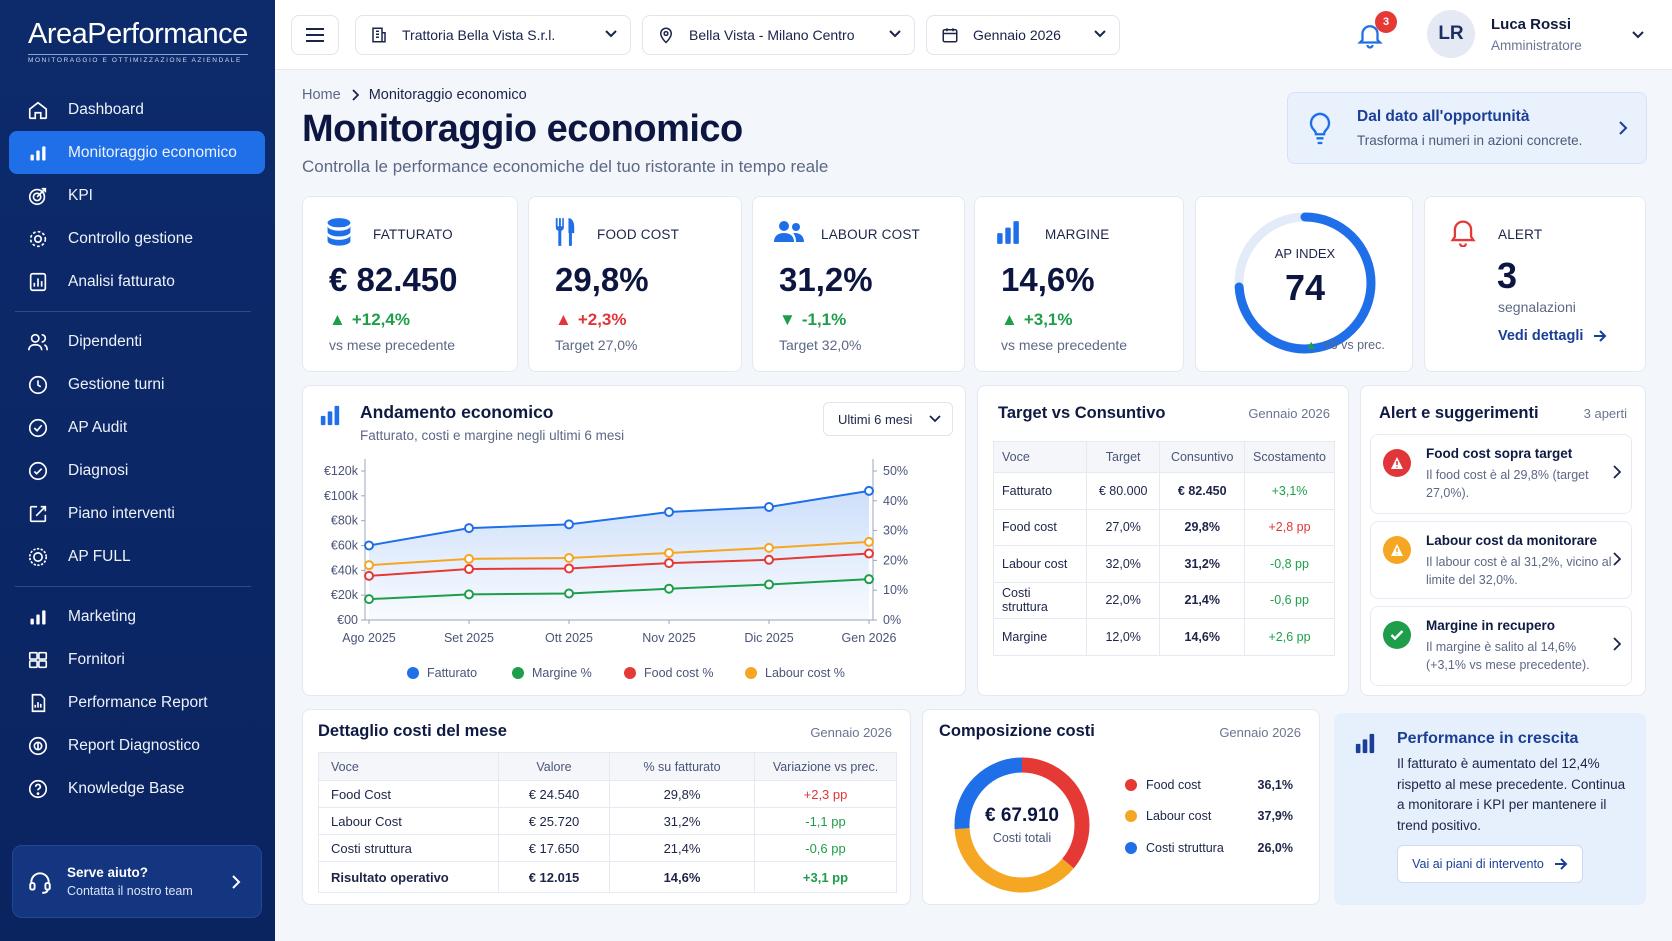 The width and height of the screenshot is (1672, 941). What do you see at coordinates (408, 877) in the screenshot?
I see `table-cell: Risultato operativo` at bounding box center [408, 877].